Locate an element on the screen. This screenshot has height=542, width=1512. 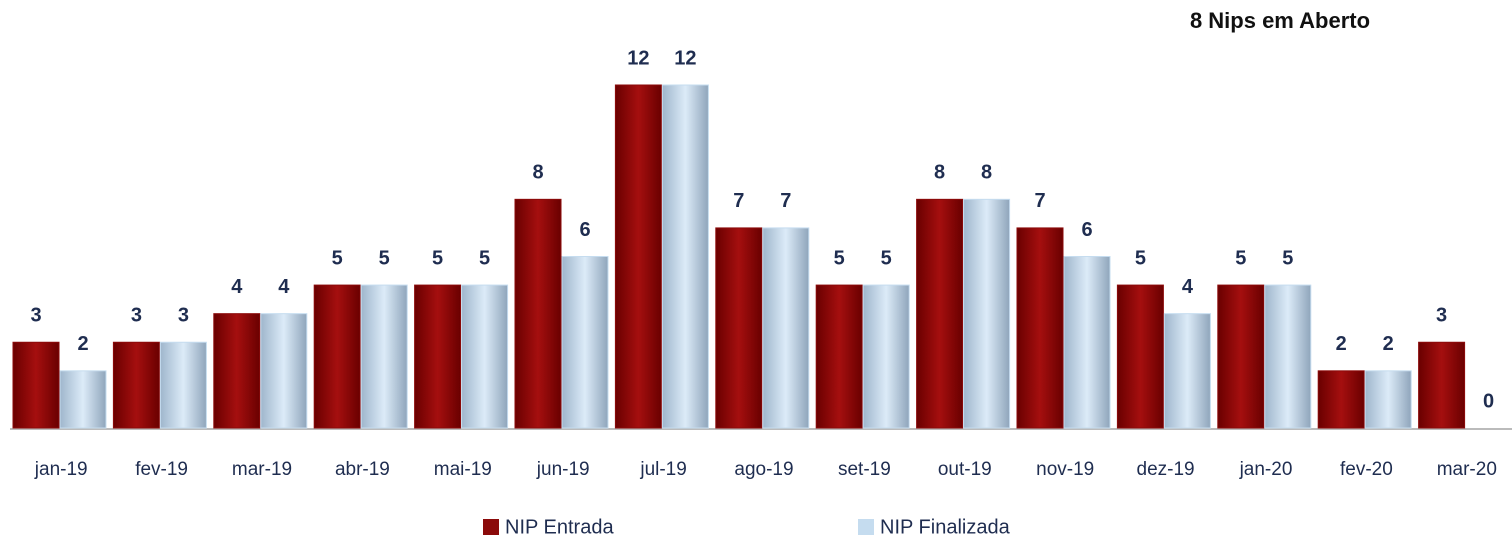
data-label: 0 is located at coordinates (1488, 401).